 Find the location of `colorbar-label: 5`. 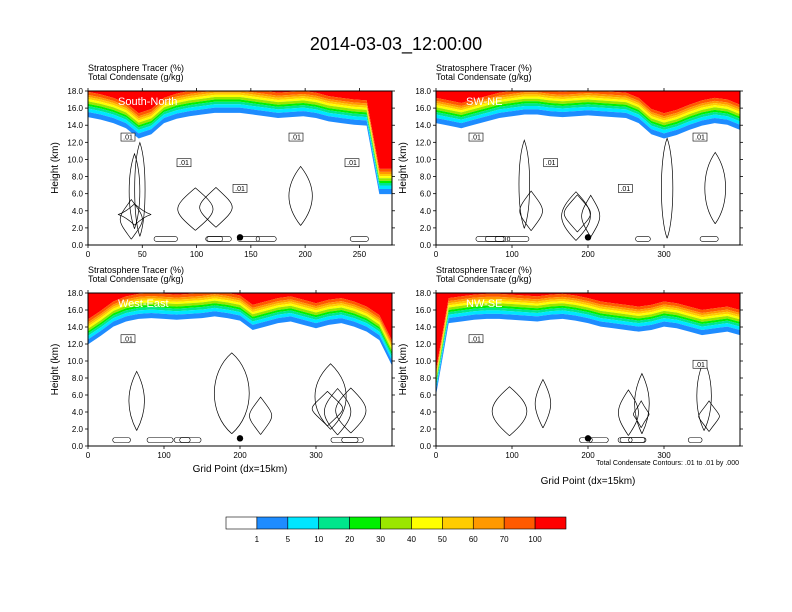

colorbar-label: 5 is located at coordinates (288, 539).